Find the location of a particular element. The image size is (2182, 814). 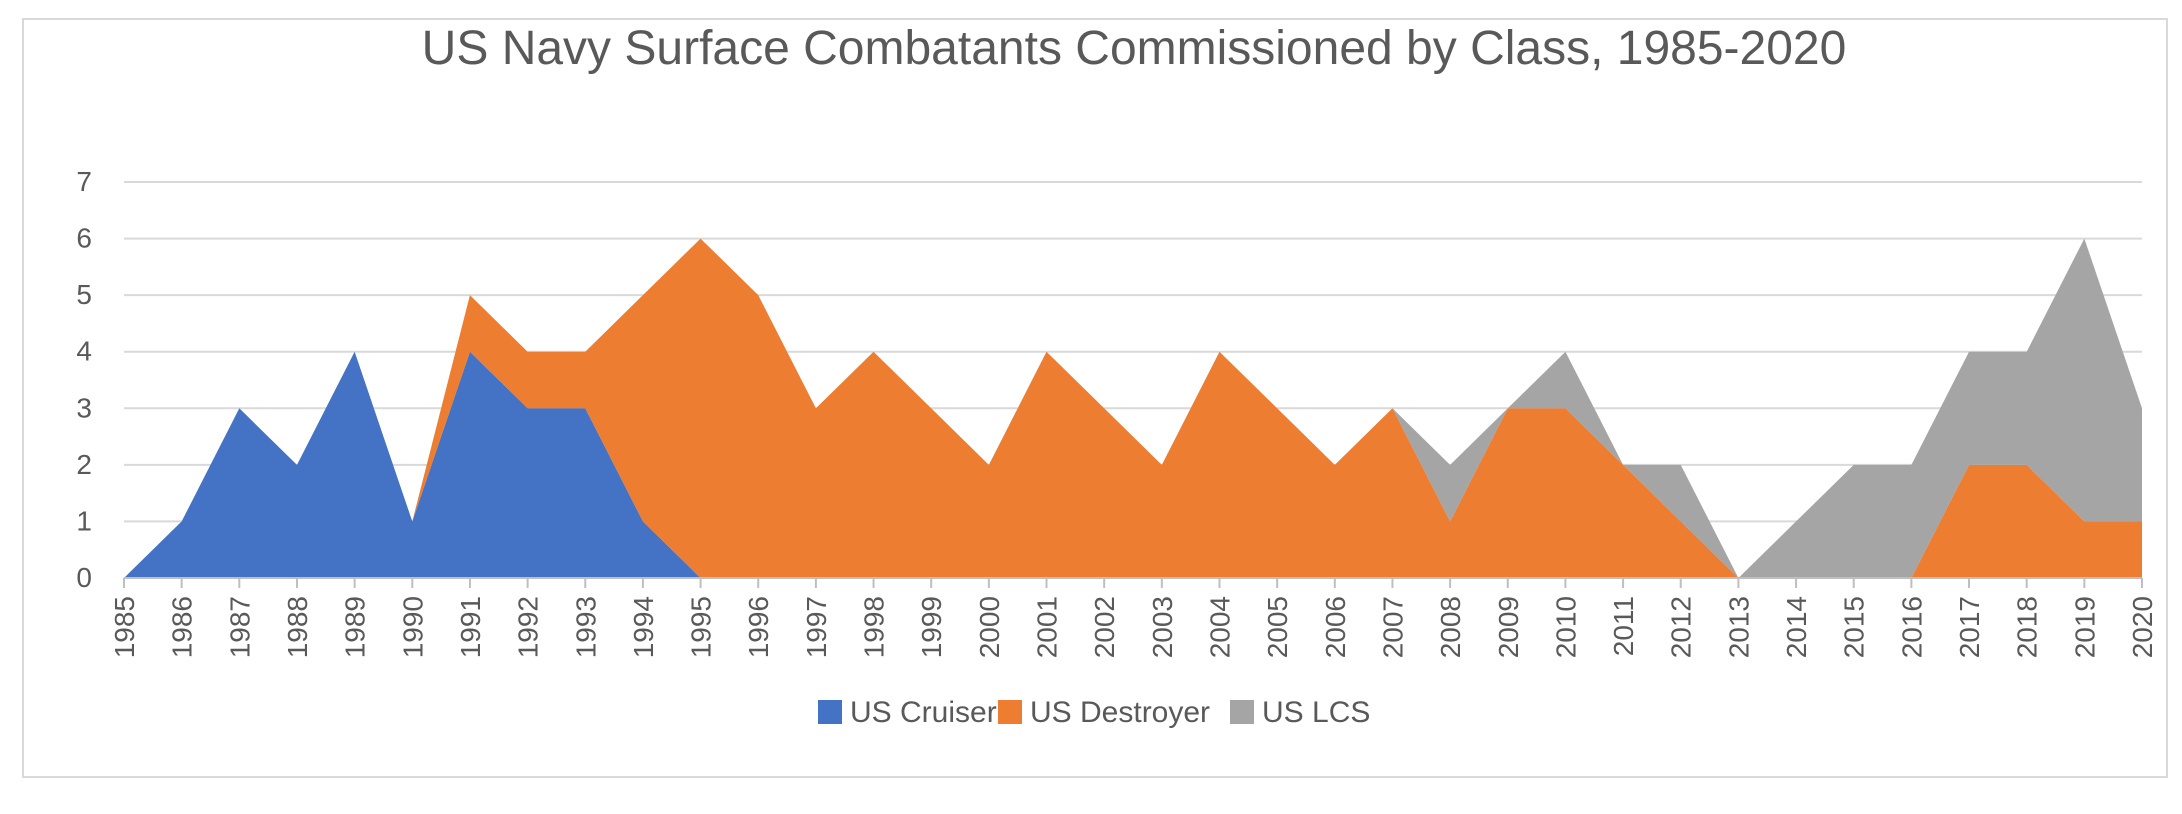

legend-swatch-us-lcs is located at coordinates (1242, 712).